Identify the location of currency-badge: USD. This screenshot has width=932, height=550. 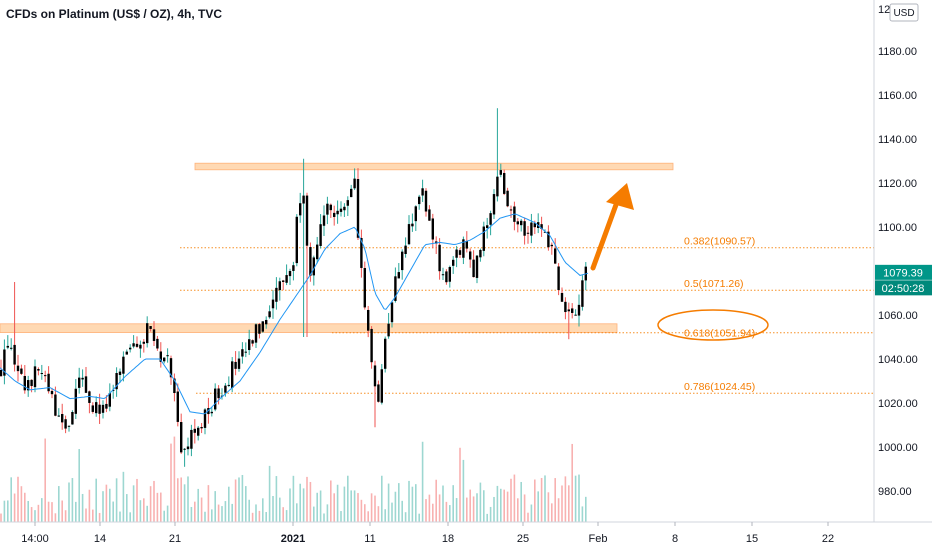
(904, 12).